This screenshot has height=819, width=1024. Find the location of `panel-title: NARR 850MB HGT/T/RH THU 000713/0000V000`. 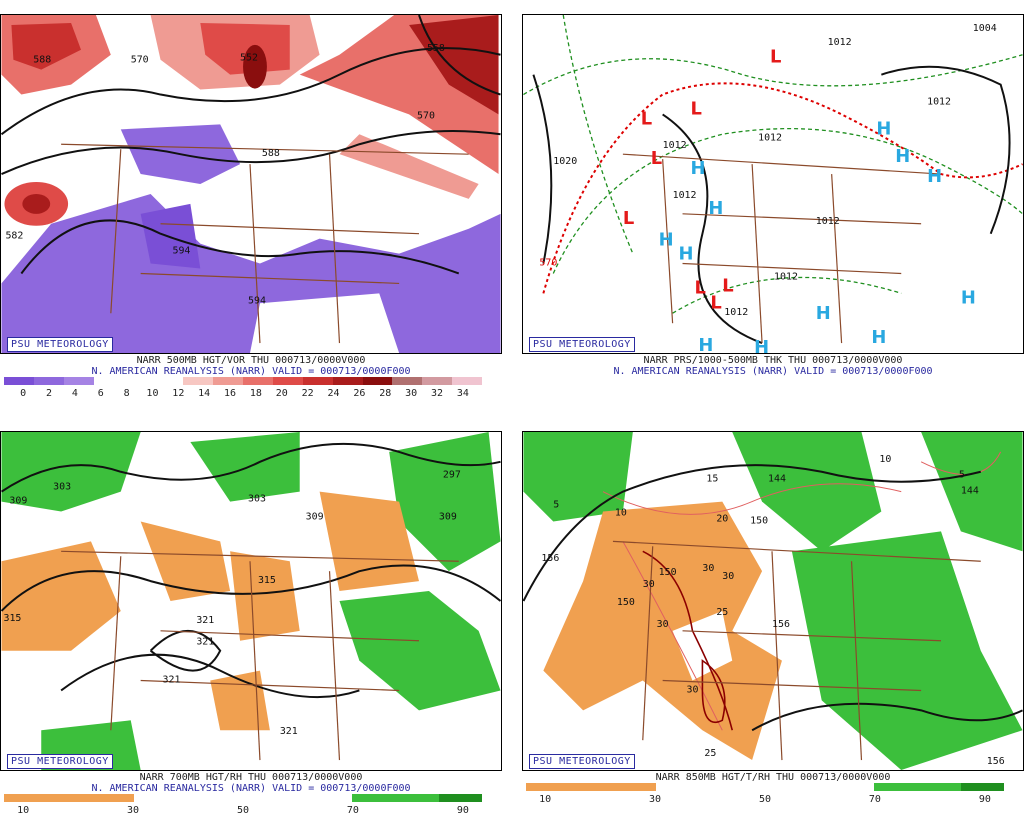

panel-title: NARR 850MB HGT/T/RH THU 000713/0000V000 is located at coordinates (773, 777).